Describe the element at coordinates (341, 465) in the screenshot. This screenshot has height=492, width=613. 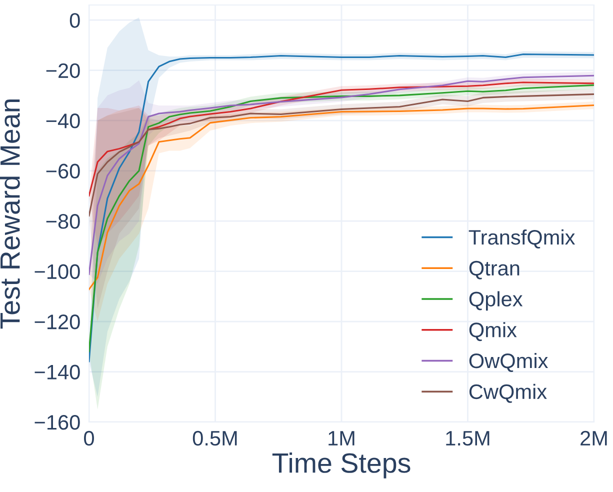
I see `x-axis-title: Time Steps` at that location.